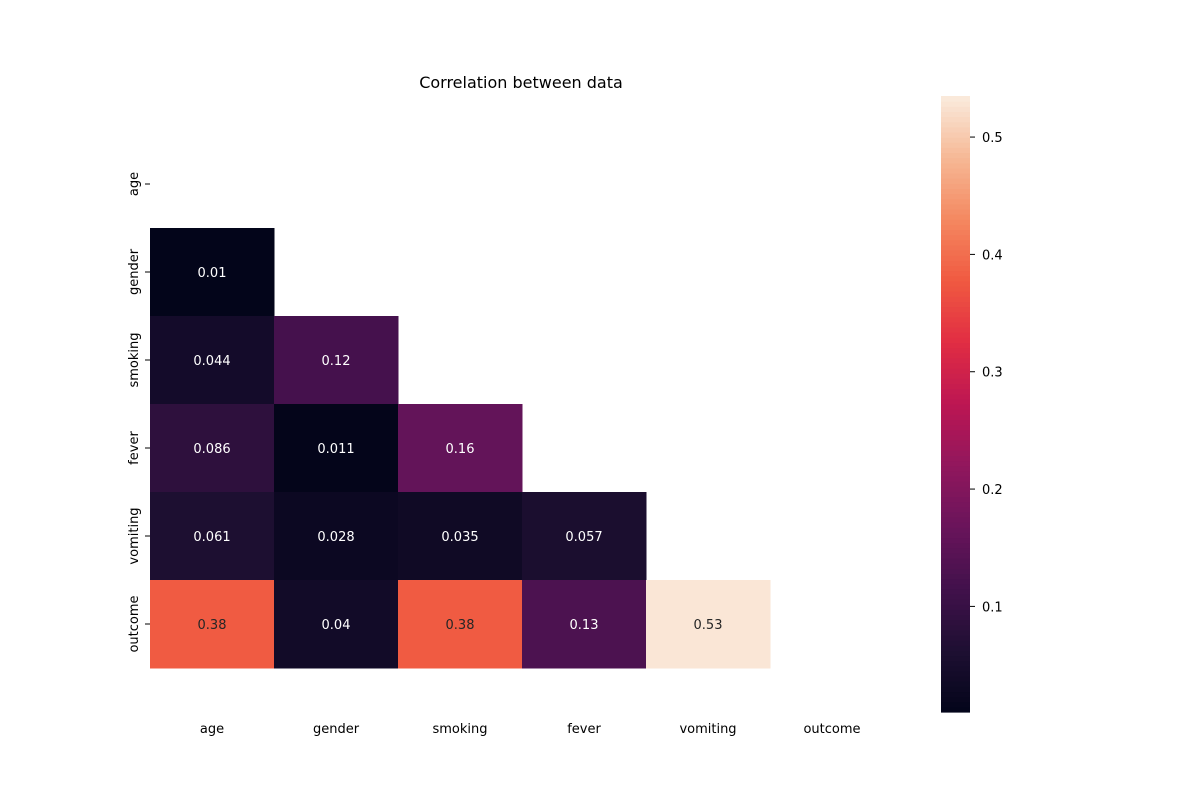 The width and height of the screenshot is (1200, 804). Describe the element at coordinates (134, 448) in the screenshot. I see `y-tick-label-fever: fever` at that location.